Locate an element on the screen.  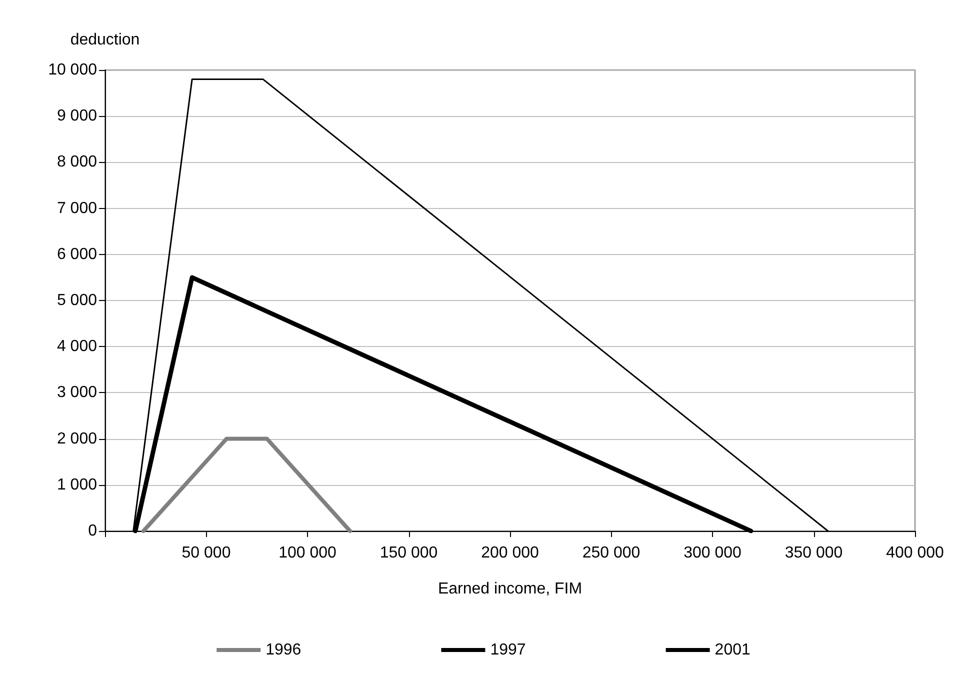
x-tick-label: 200 000 is located at coordinates (510, 553).